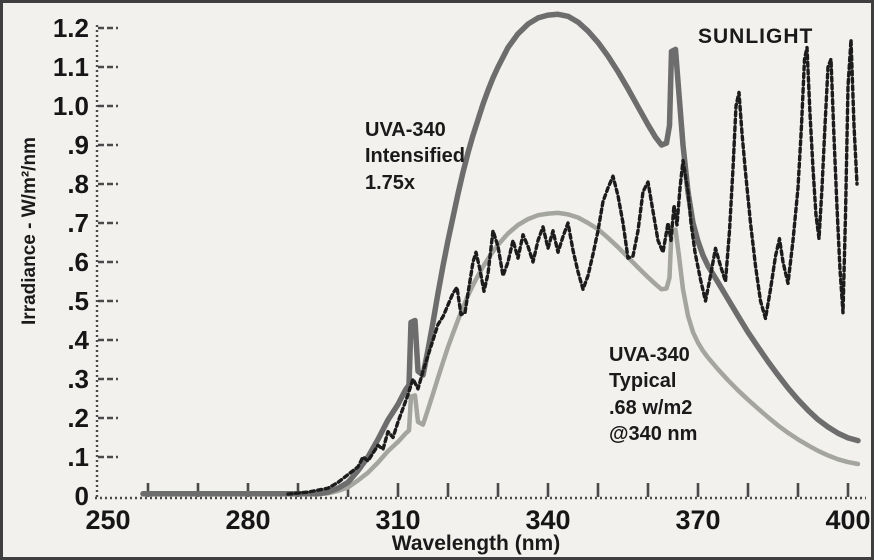 This screenshot has width=874, height=560. What do you see at coordinates (78, 301) in the screenshot?
I see `y-tick-label: .5` at bounding box center [78, 301].